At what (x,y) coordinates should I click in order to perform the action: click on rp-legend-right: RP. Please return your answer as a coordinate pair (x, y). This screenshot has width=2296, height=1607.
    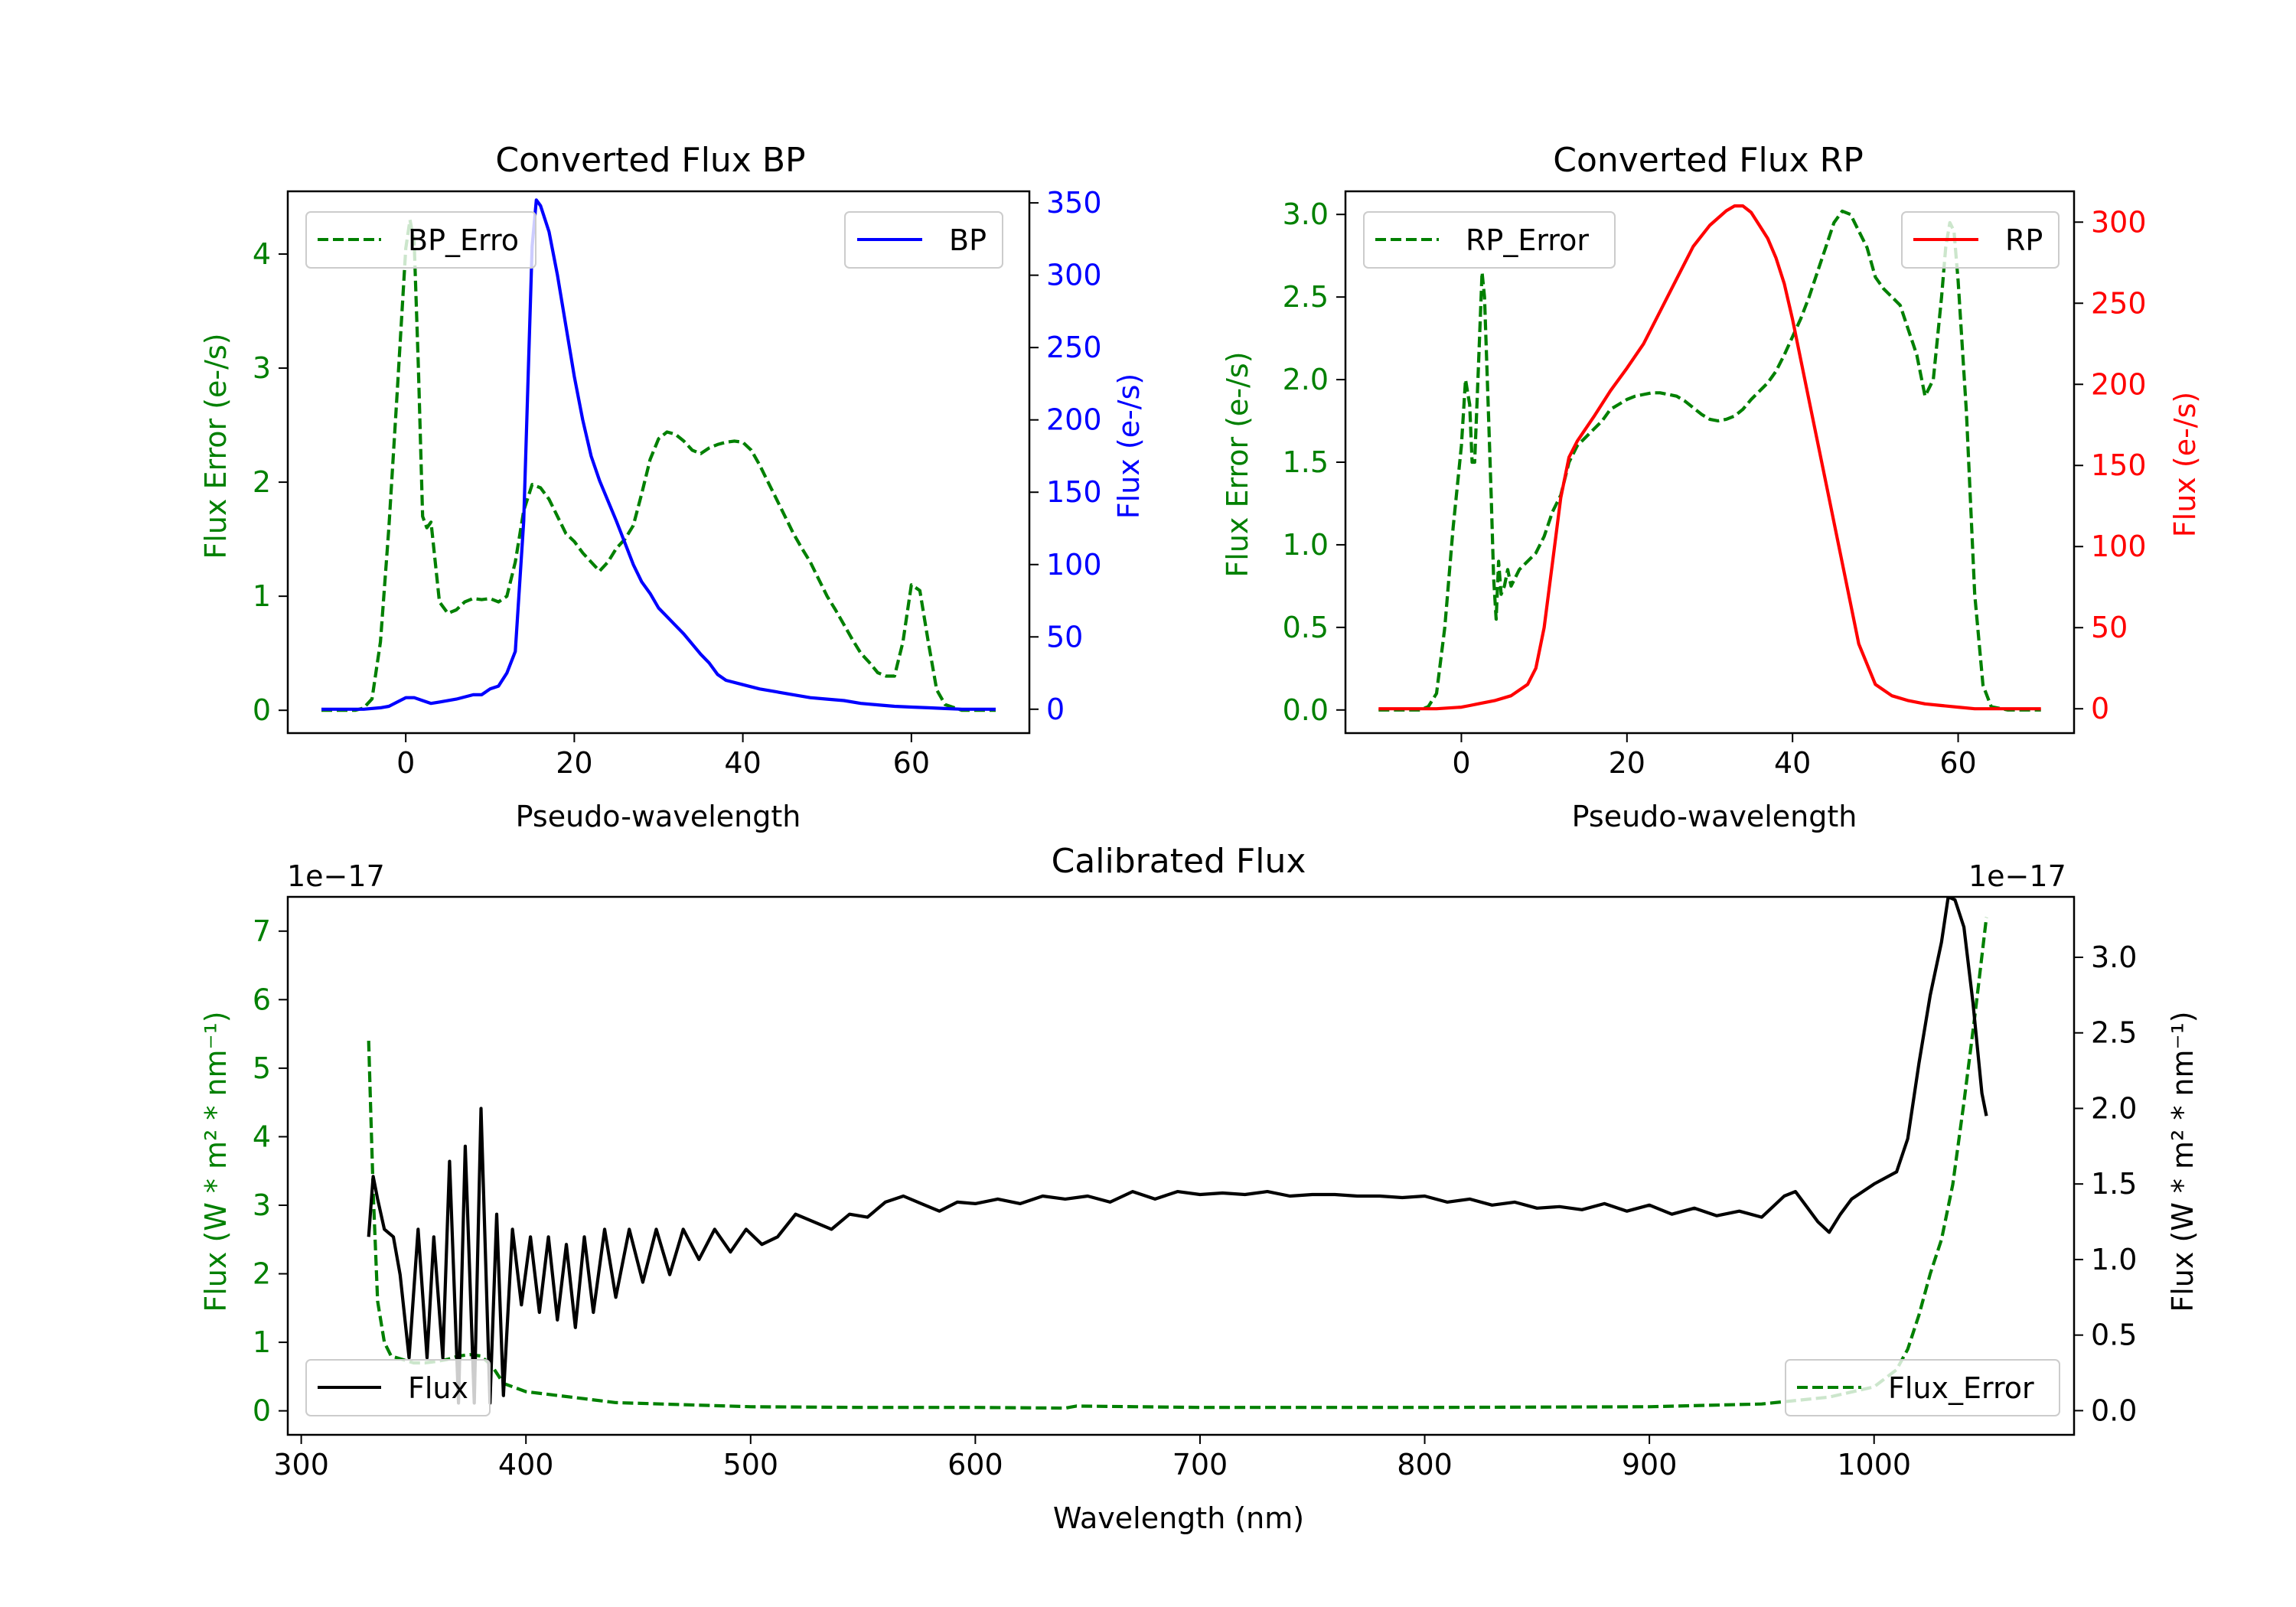
    Looking at the image, I should click on (1980, 240).